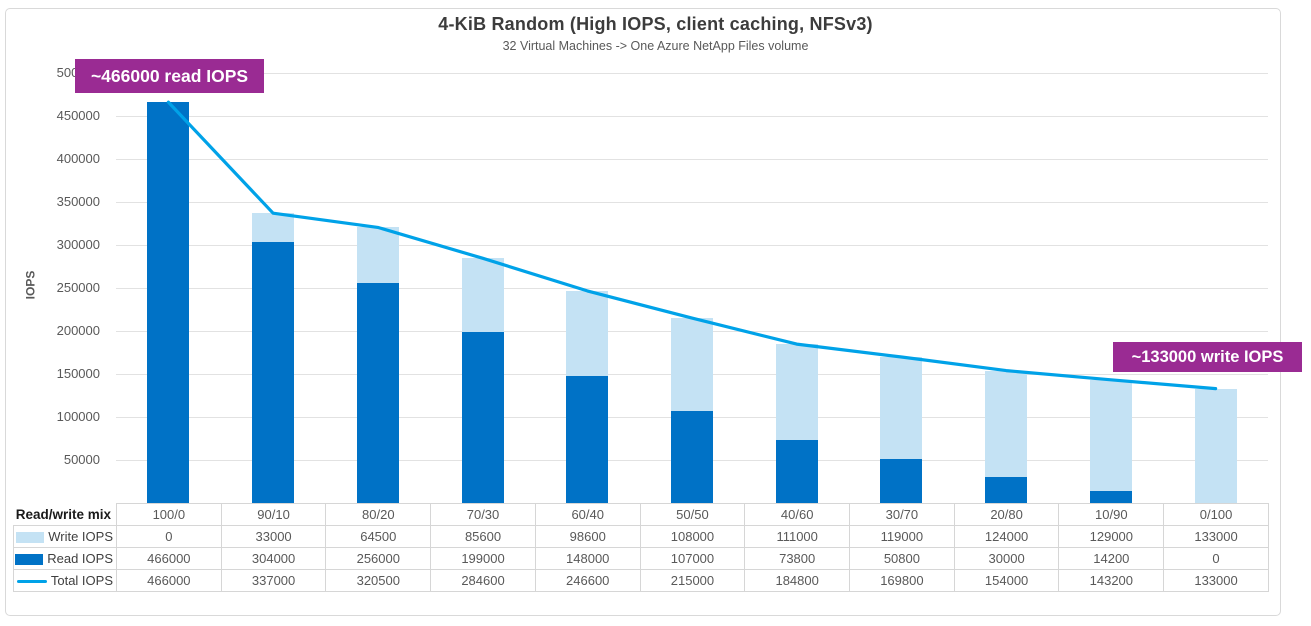  What do you see at coordinates (78, 158) in the screenshot?
I see `y-tick-label: 400000` at bounding box center [78, 158].